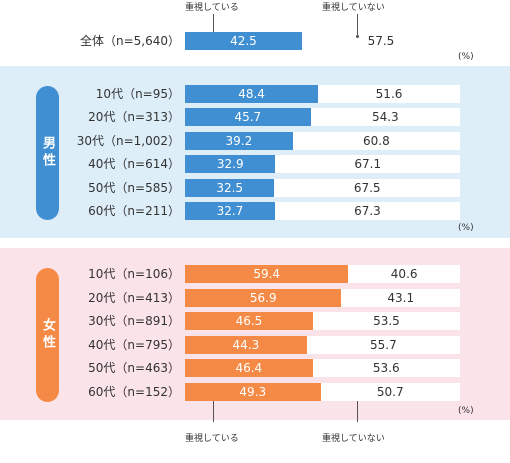  I want to click on male-group-label: 男性, so click(47, 153).